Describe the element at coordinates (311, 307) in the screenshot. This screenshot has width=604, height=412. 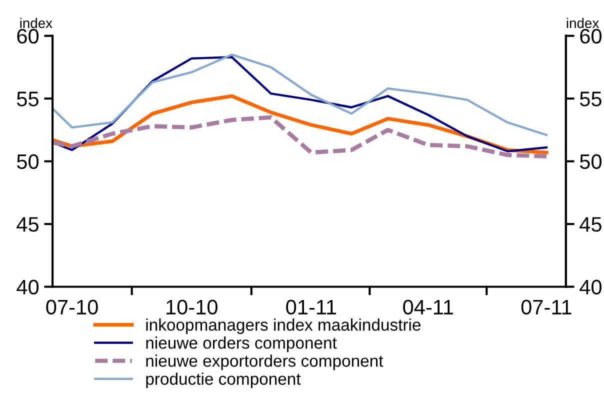
I see `x-tick-label: 01-11` at that location.